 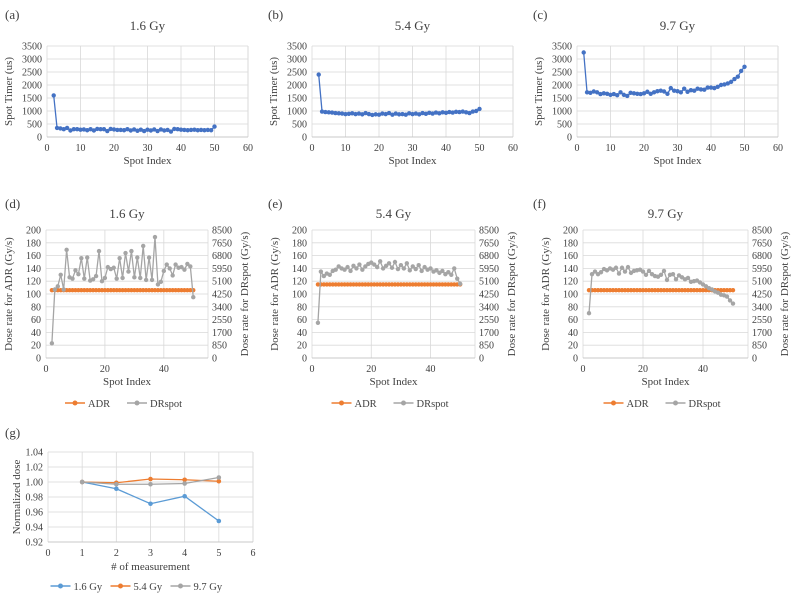 I want to click on y2-tick-label: 3400, so click(x=489, y=307).